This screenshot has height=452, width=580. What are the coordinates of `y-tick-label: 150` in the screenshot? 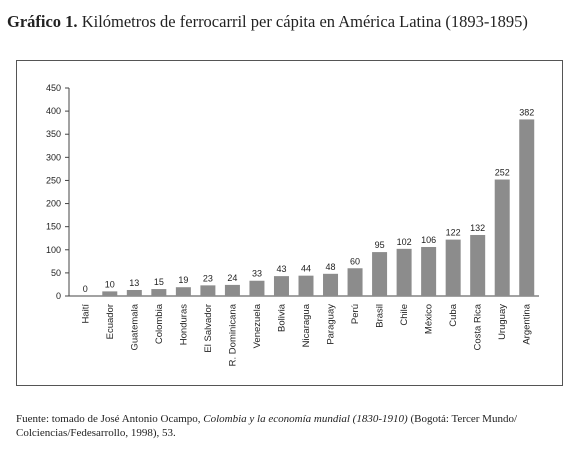 It's located at (53, 227).